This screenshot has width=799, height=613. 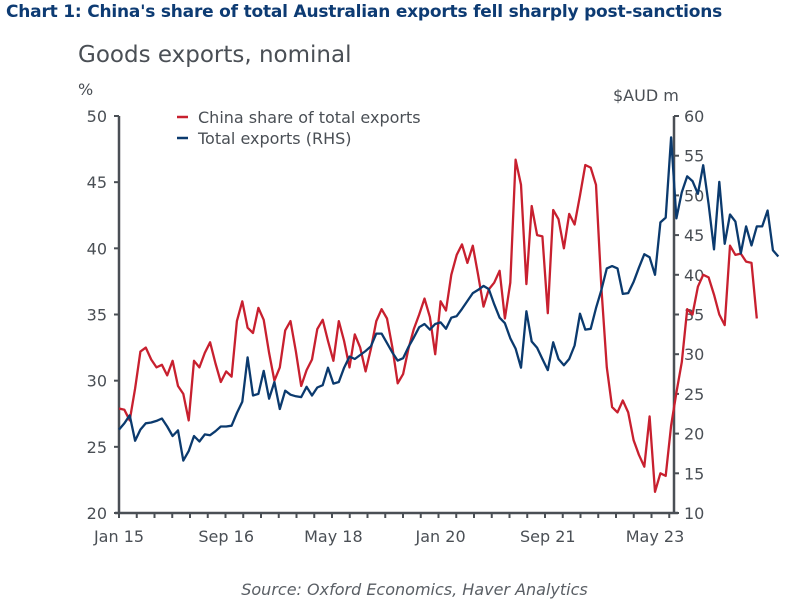 I want to click on left-tick-label: 50, so click(x=97, y=116).